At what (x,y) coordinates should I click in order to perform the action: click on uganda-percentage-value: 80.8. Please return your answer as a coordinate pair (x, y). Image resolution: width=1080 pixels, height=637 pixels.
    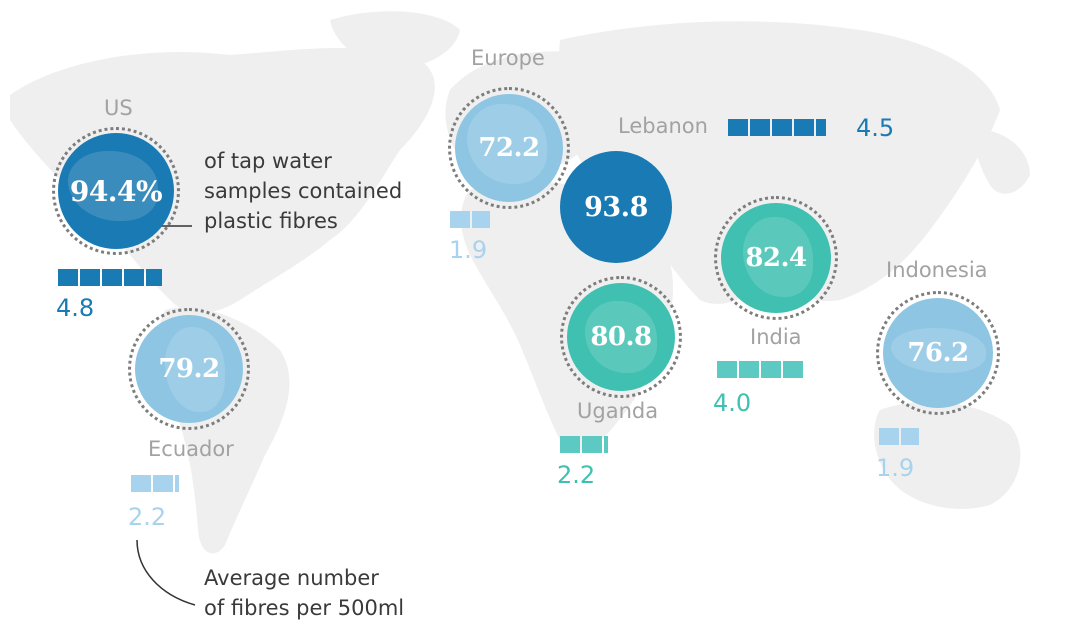
    Looking at the image, I should click on (621, 337).